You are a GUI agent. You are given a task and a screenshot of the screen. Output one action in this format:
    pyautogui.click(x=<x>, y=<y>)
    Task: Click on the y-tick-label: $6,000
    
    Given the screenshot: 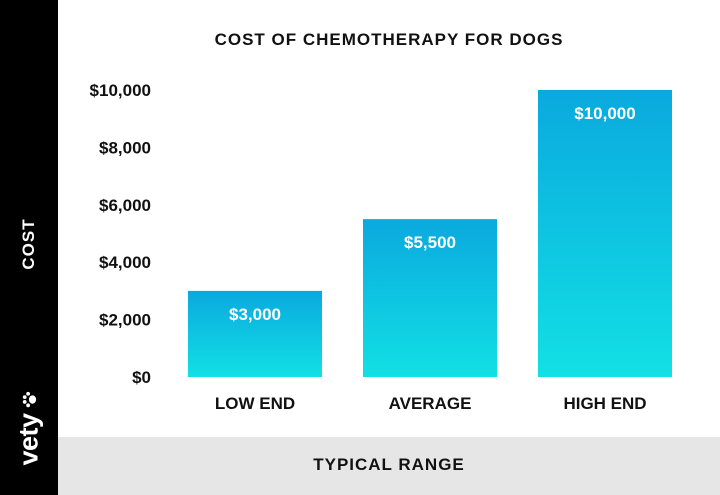 What is the action you would take?
    pyautogui.click(x=125, y=205)
    